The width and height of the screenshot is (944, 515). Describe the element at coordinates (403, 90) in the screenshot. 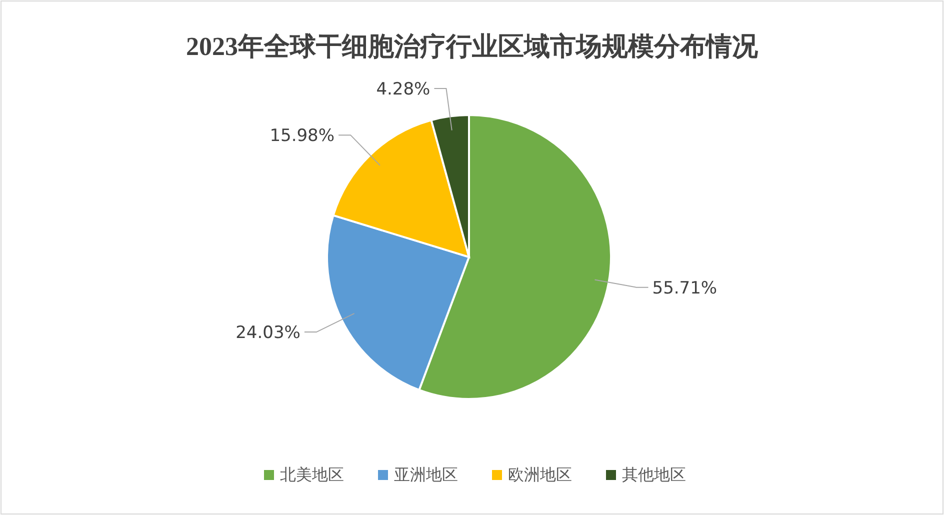

I see `data-label: 4.28%` at that location.